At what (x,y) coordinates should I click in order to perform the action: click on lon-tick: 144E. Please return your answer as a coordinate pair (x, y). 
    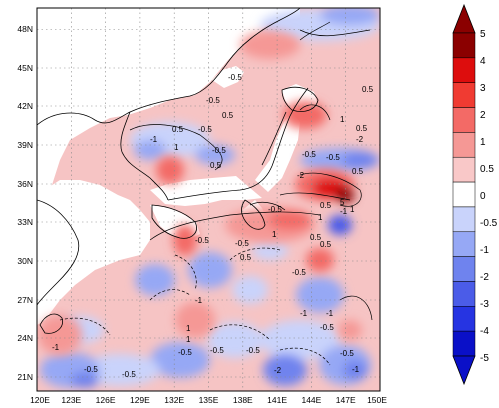
    Looking at the image, I should click on (311, 400).